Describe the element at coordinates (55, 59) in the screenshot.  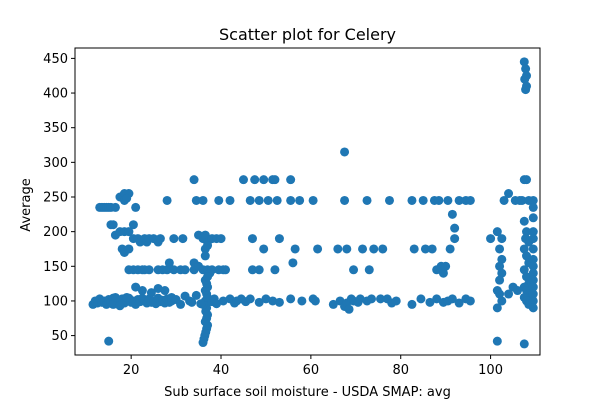
I see `y-tick-label: 450` at that location.